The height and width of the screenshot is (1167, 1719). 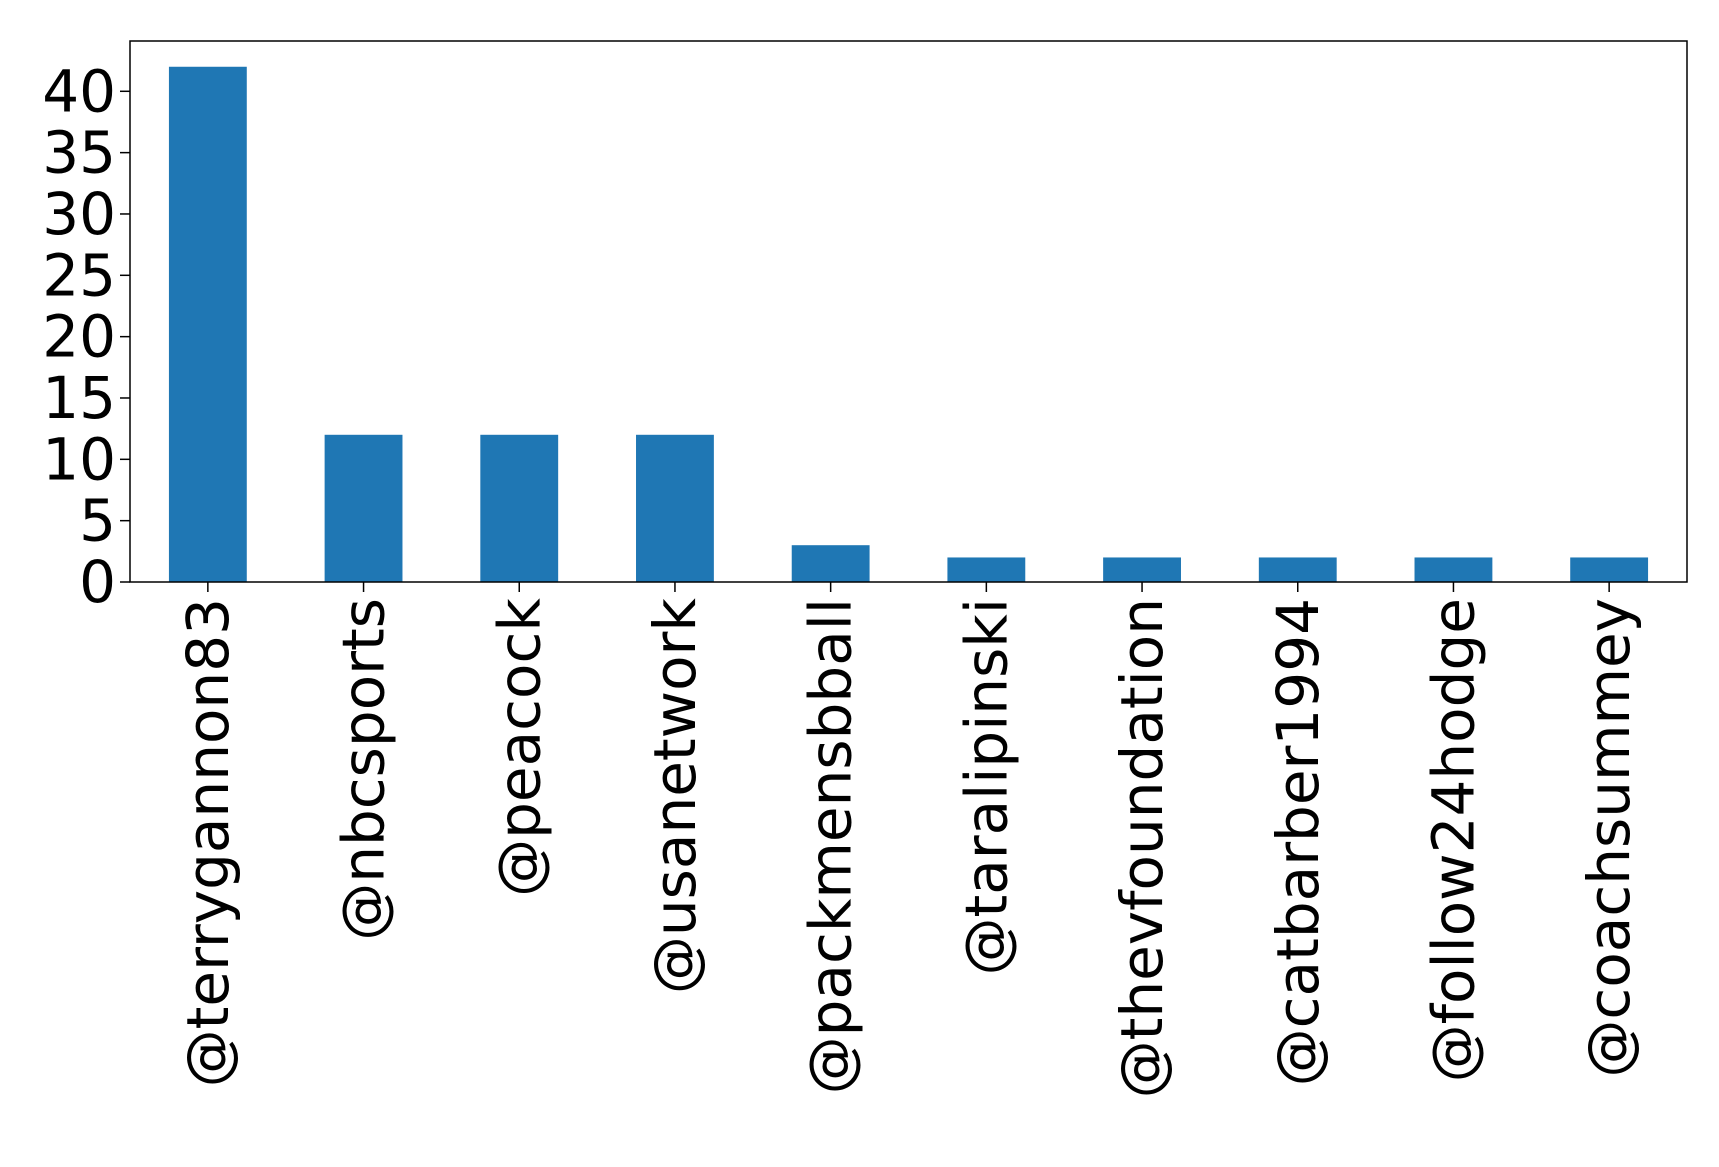 What do you see at coordinates (675, 796) in the screenshot?
I see `x-tick-label: @usanetwork` at bounding box center [675, 796].